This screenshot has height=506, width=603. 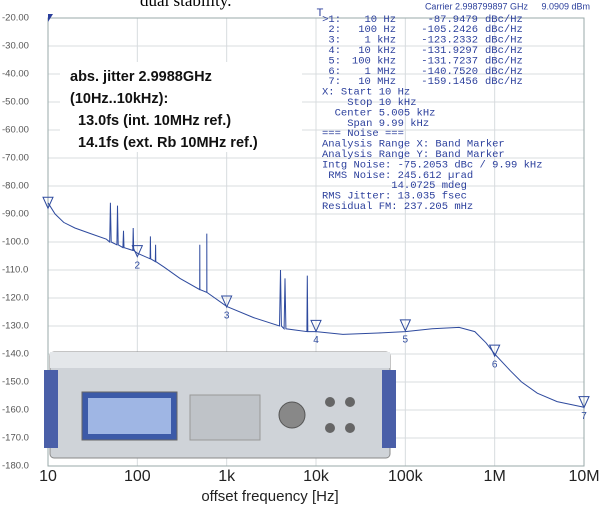 What do you see at coordinates (334, 30) in the screenshot?
I see `marker-id: 2:` at bounding box center [334, 30].